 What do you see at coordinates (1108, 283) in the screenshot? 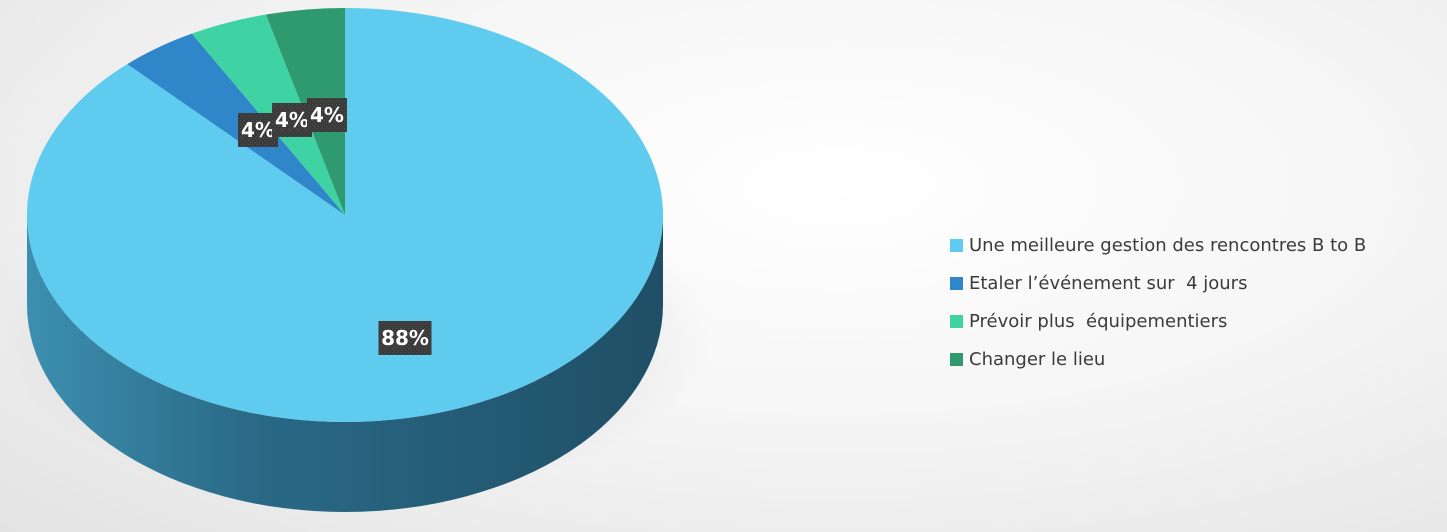
I see `legend-label: Etaler l’événement sur 4 jours` at bounding box center [1108, 283].